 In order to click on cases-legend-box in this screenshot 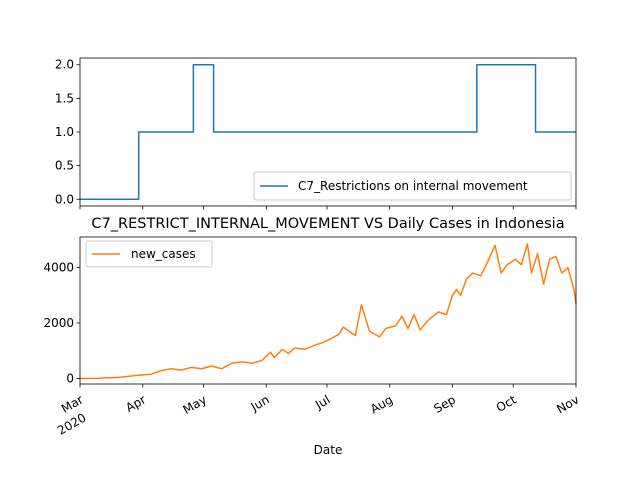, I will do `click(149, 254)`.